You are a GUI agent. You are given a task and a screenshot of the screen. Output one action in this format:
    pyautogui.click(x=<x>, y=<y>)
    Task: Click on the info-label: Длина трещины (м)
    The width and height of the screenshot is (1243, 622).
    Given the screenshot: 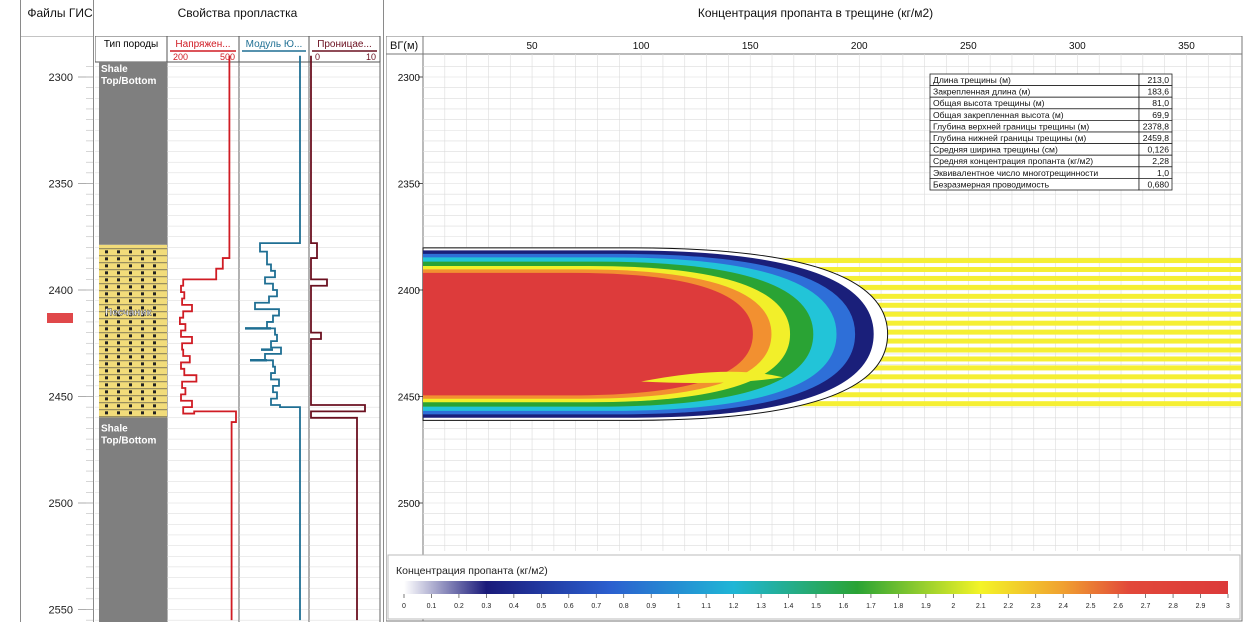 What is the action you would take?
    pyautogui.click(x=972, y=80)
    